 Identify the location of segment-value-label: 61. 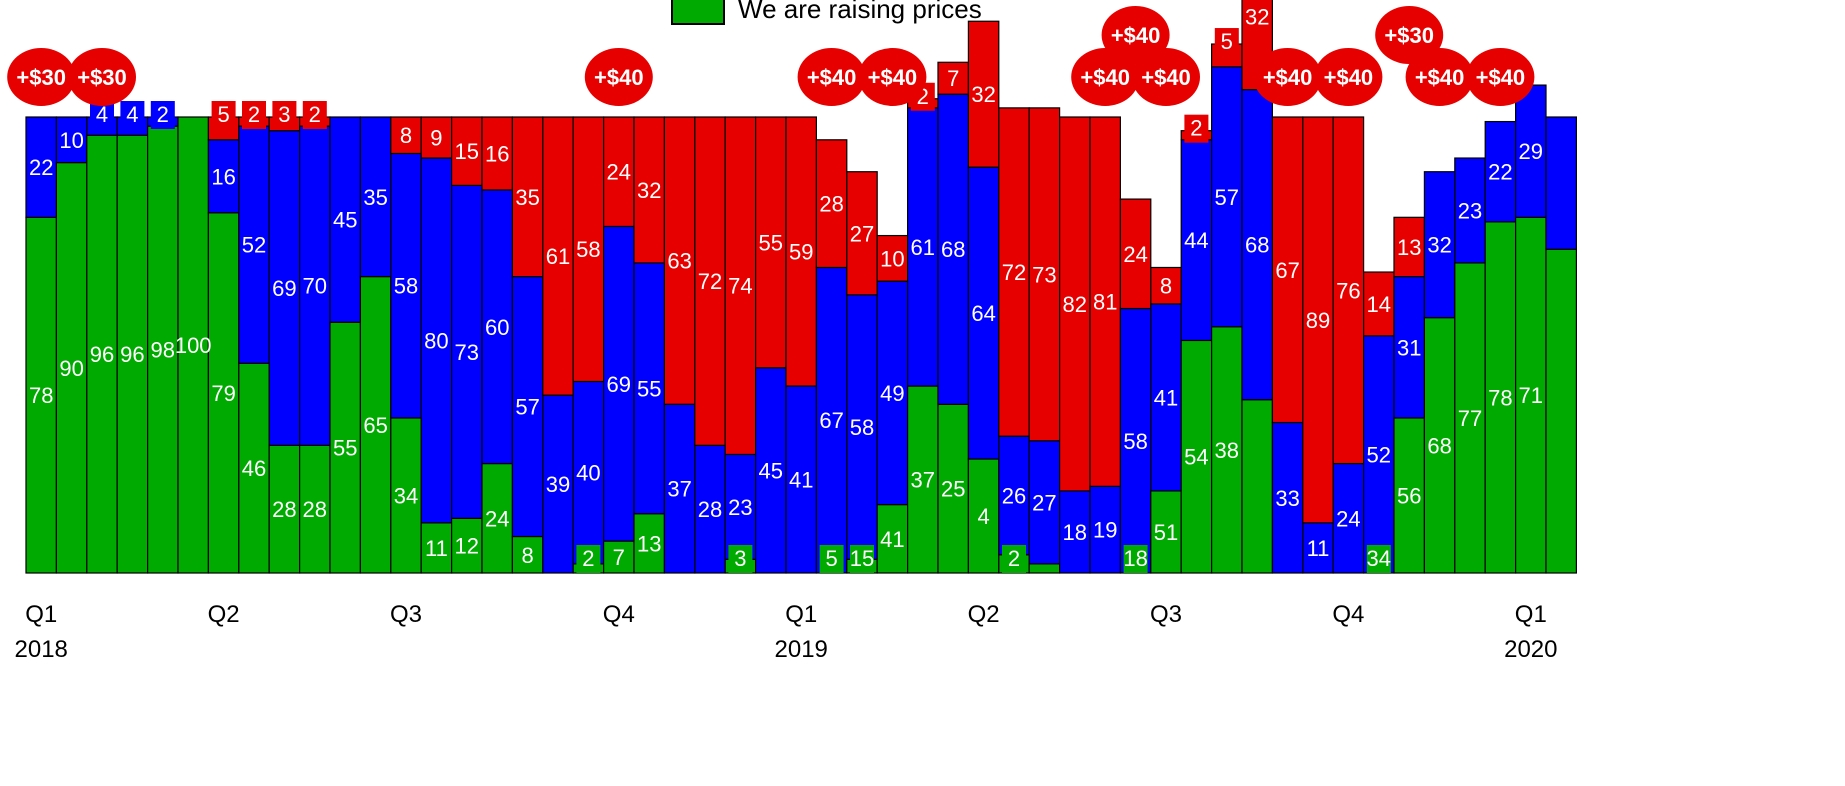
(923, 247).